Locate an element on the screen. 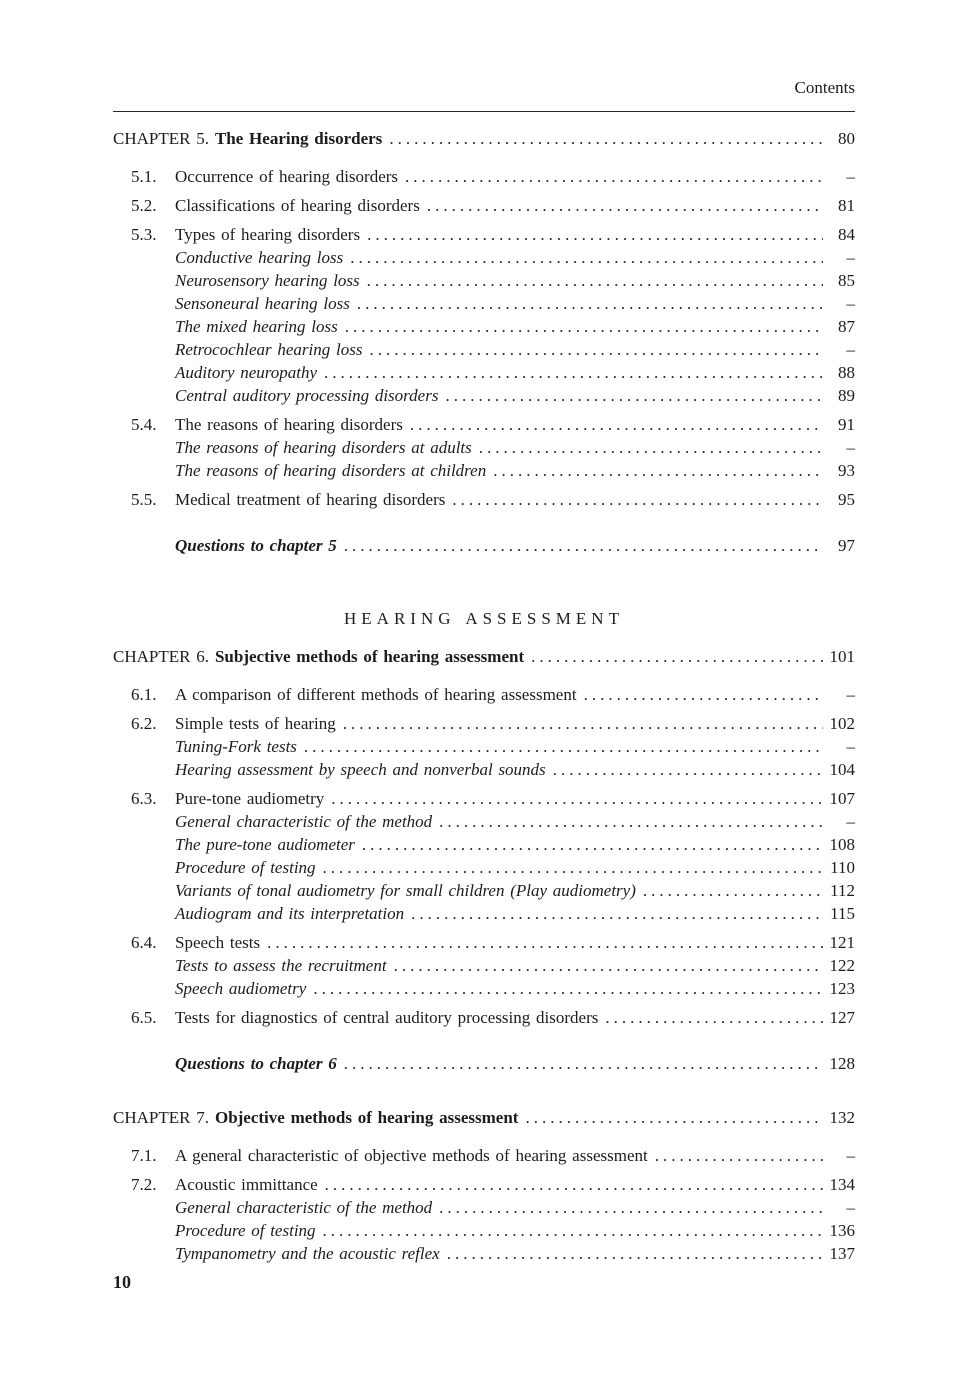 This screenshot has width=957, height=1376. toc-page-number: 137 is located at coordinates (842, 1253).